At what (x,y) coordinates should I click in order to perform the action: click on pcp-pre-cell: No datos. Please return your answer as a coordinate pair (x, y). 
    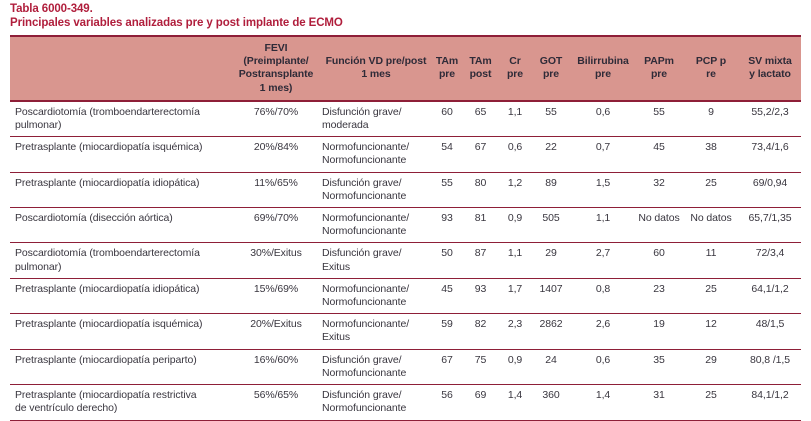
    Looking at the image, I should click on (711, 225).